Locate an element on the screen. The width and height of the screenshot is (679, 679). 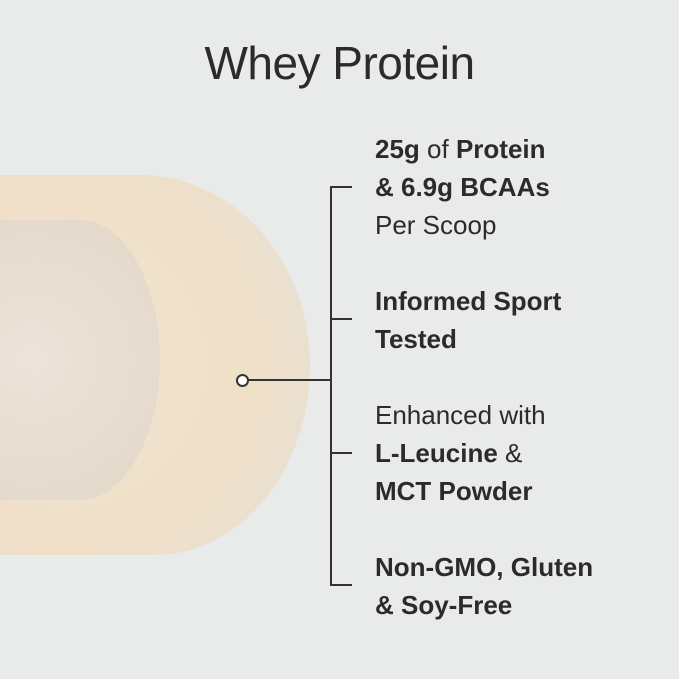
feature-text: Informed Sport is located at coordinates (468, 301).